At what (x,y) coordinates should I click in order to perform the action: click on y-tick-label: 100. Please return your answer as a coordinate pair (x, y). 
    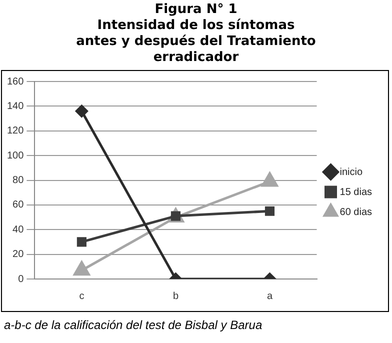
    Looking at the image, I should click on (15, 156).